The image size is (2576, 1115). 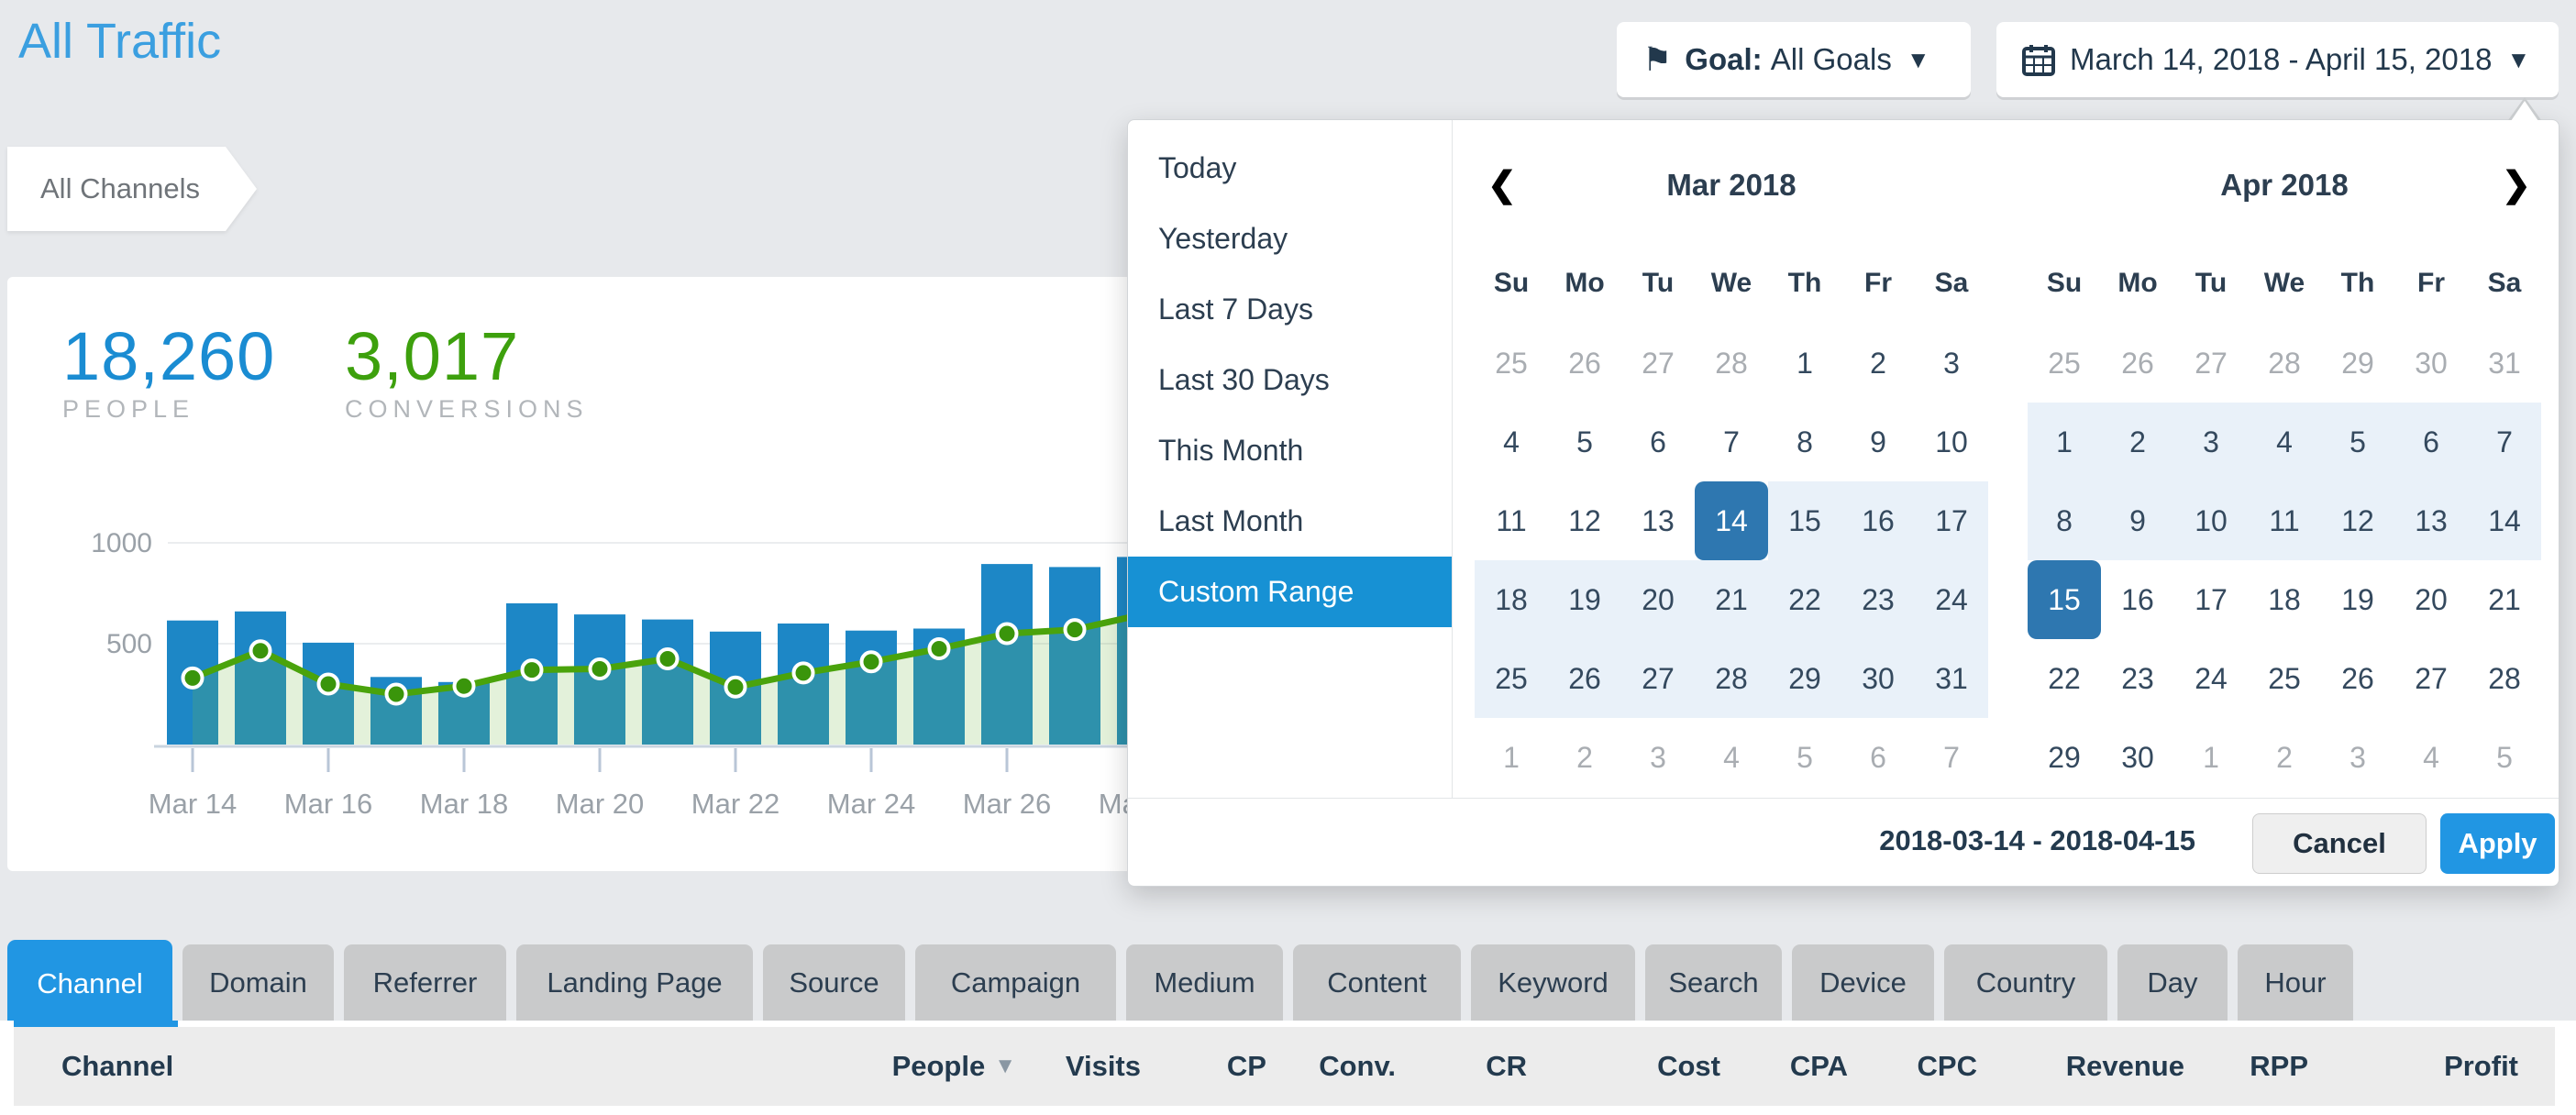 I want to click on tab-channel: Channel, so click(x=89, y=983).